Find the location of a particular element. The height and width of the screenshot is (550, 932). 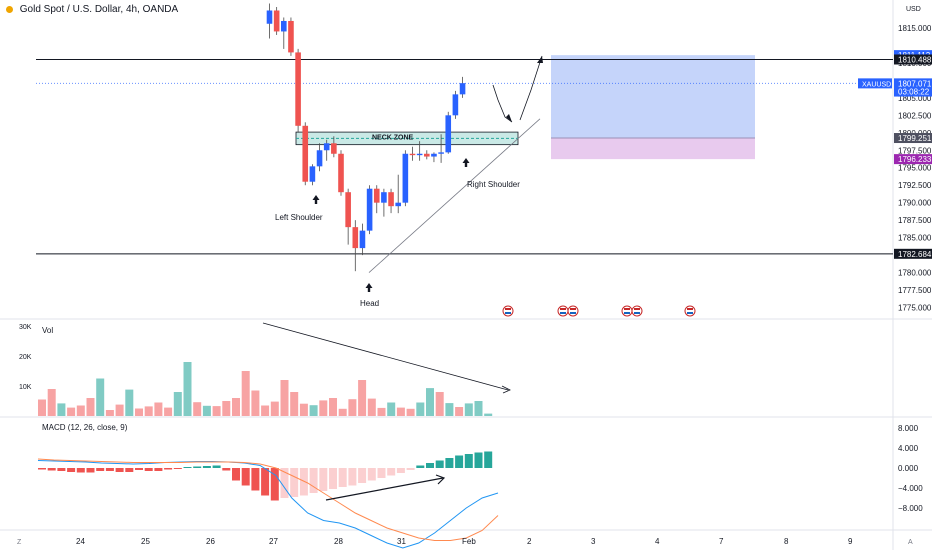

rising-trendline is located at coordinates (454, 195).